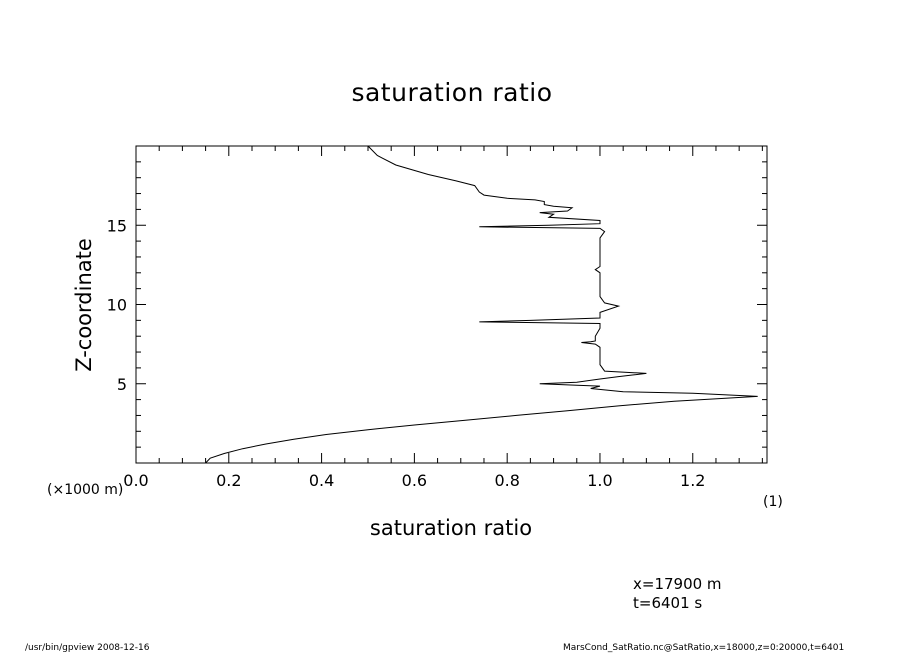 The height and width of the screenshot is (654, 904). What do you see at coordinates (87, 648) in the screenshot?
I see `footer-left: /usr/bin/gpview 2008-12-16` at bounding box center [87, 648].